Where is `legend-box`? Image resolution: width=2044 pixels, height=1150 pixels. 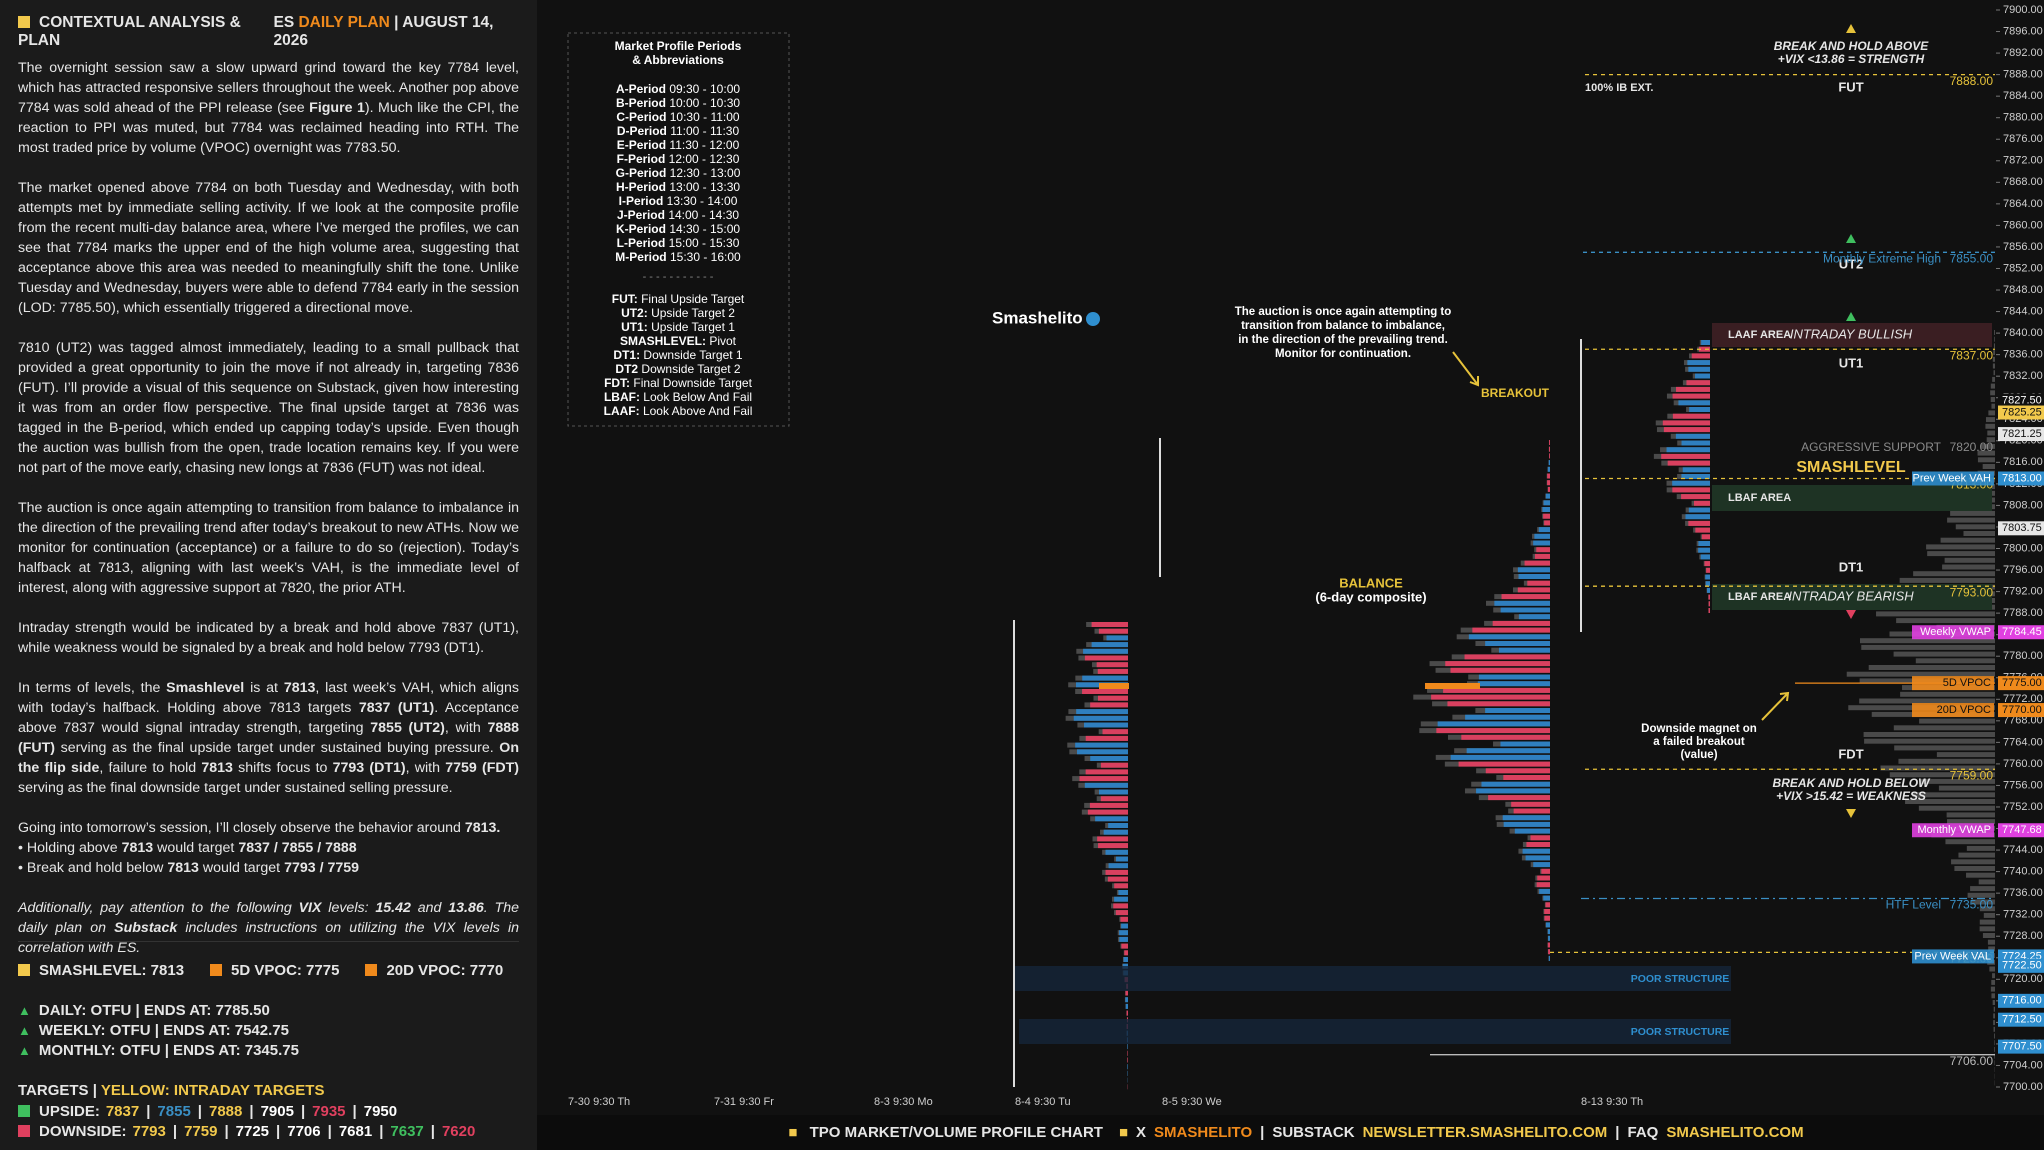 legend-box is located at coordinates (678, 229).